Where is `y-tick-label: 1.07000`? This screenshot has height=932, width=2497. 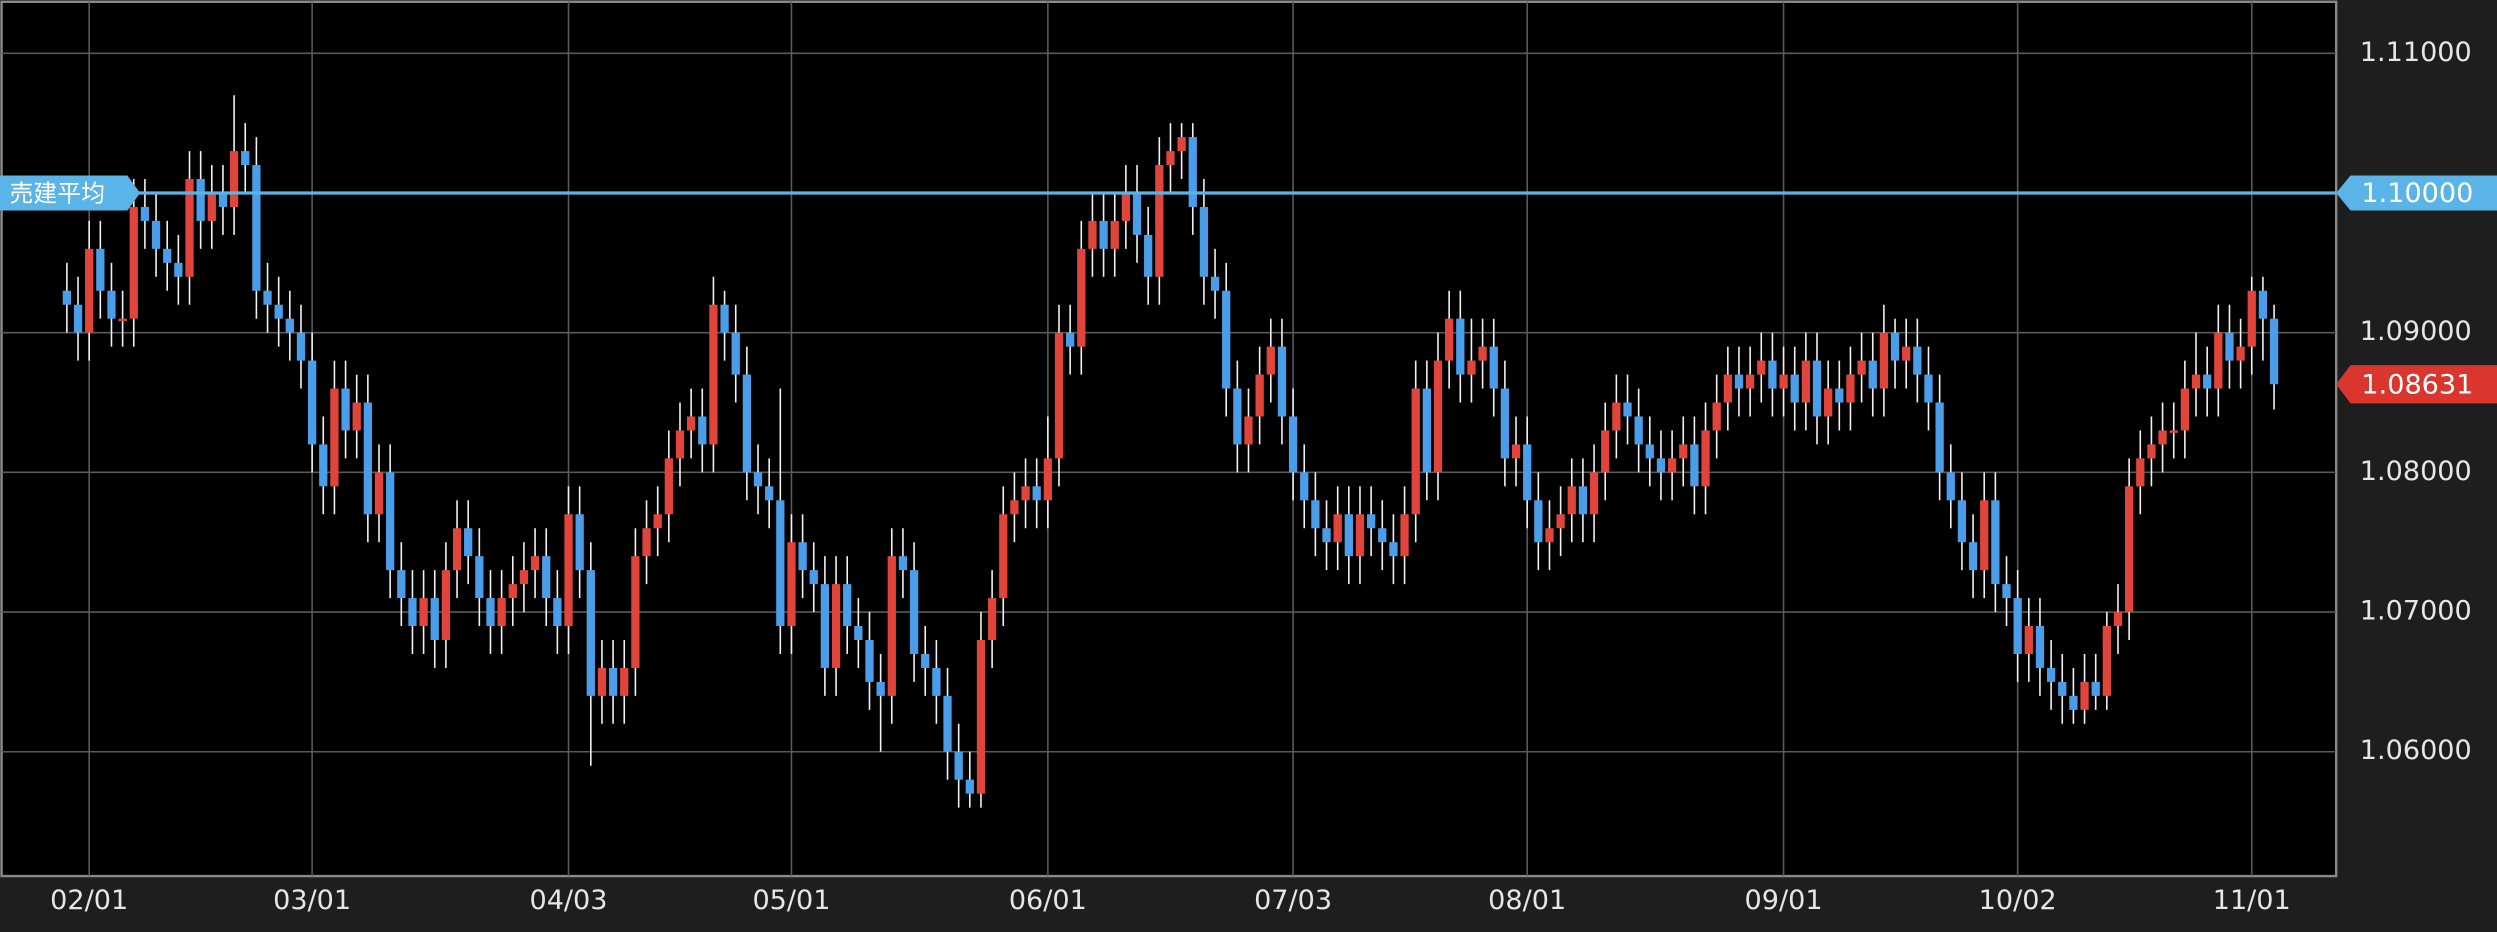 y-tick-label: 1.07000 is located at coordinates (2416, 611).